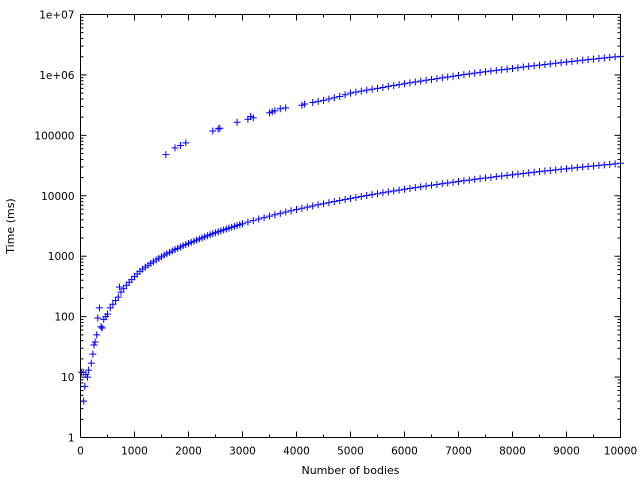  What do you see at coordinates (71, 439) in the screenshot?
I see `y-tick-label: 1` at bounding box center [71, 439].